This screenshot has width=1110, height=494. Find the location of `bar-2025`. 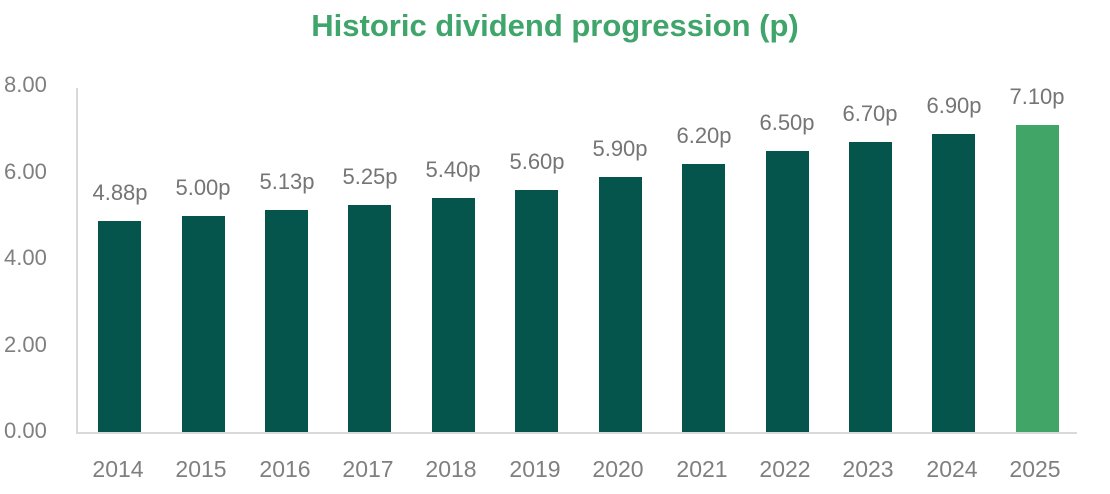

bar-2025 is located at coordinates (1037, 278).